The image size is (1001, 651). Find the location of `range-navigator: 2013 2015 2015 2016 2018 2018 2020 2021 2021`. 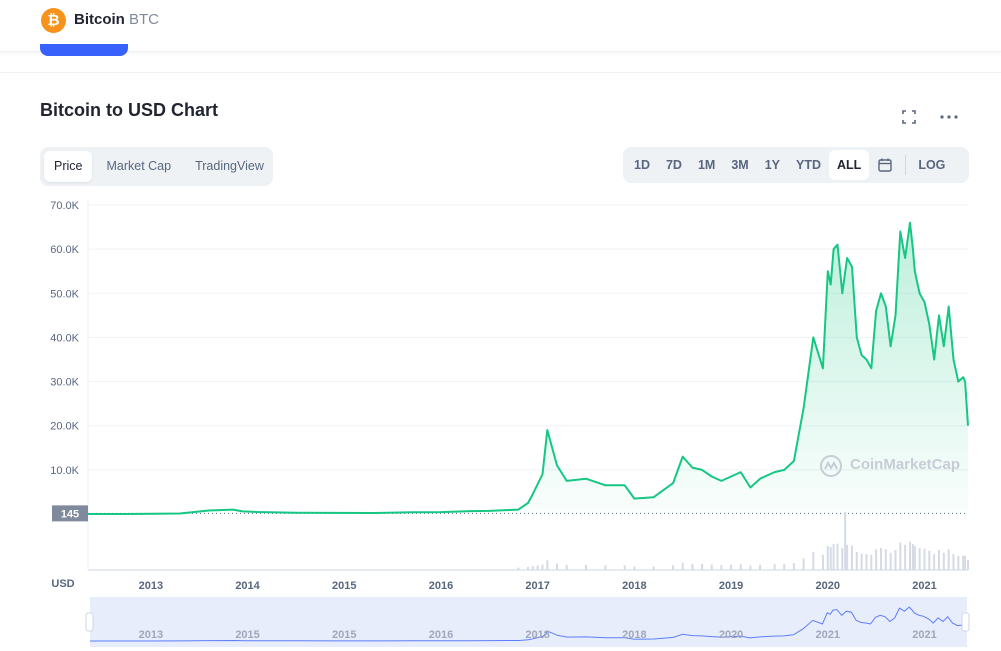

range-navigator: 2013 2015 2015 2016 2018 2018 2020 2021 2021 is located at coordinates (500, 623).